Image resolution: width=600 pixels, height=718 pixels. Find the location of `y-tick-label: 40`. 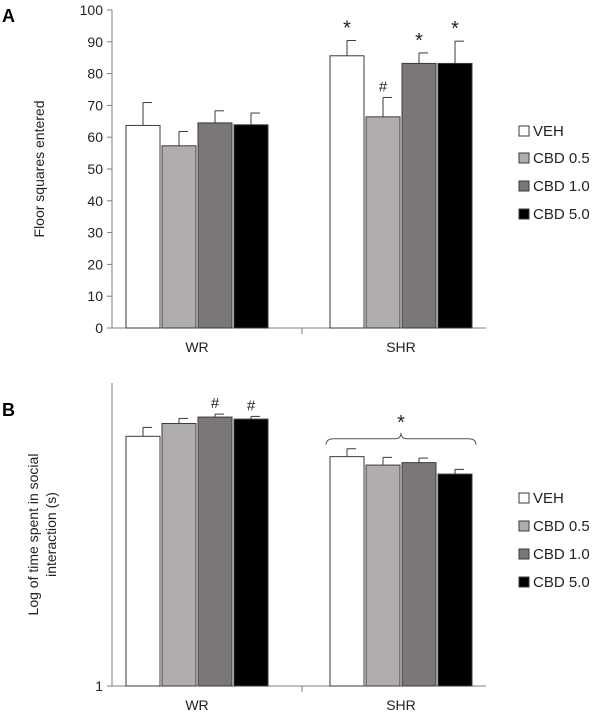

y-tick-label: 40 is located at coordinates (95, 201).